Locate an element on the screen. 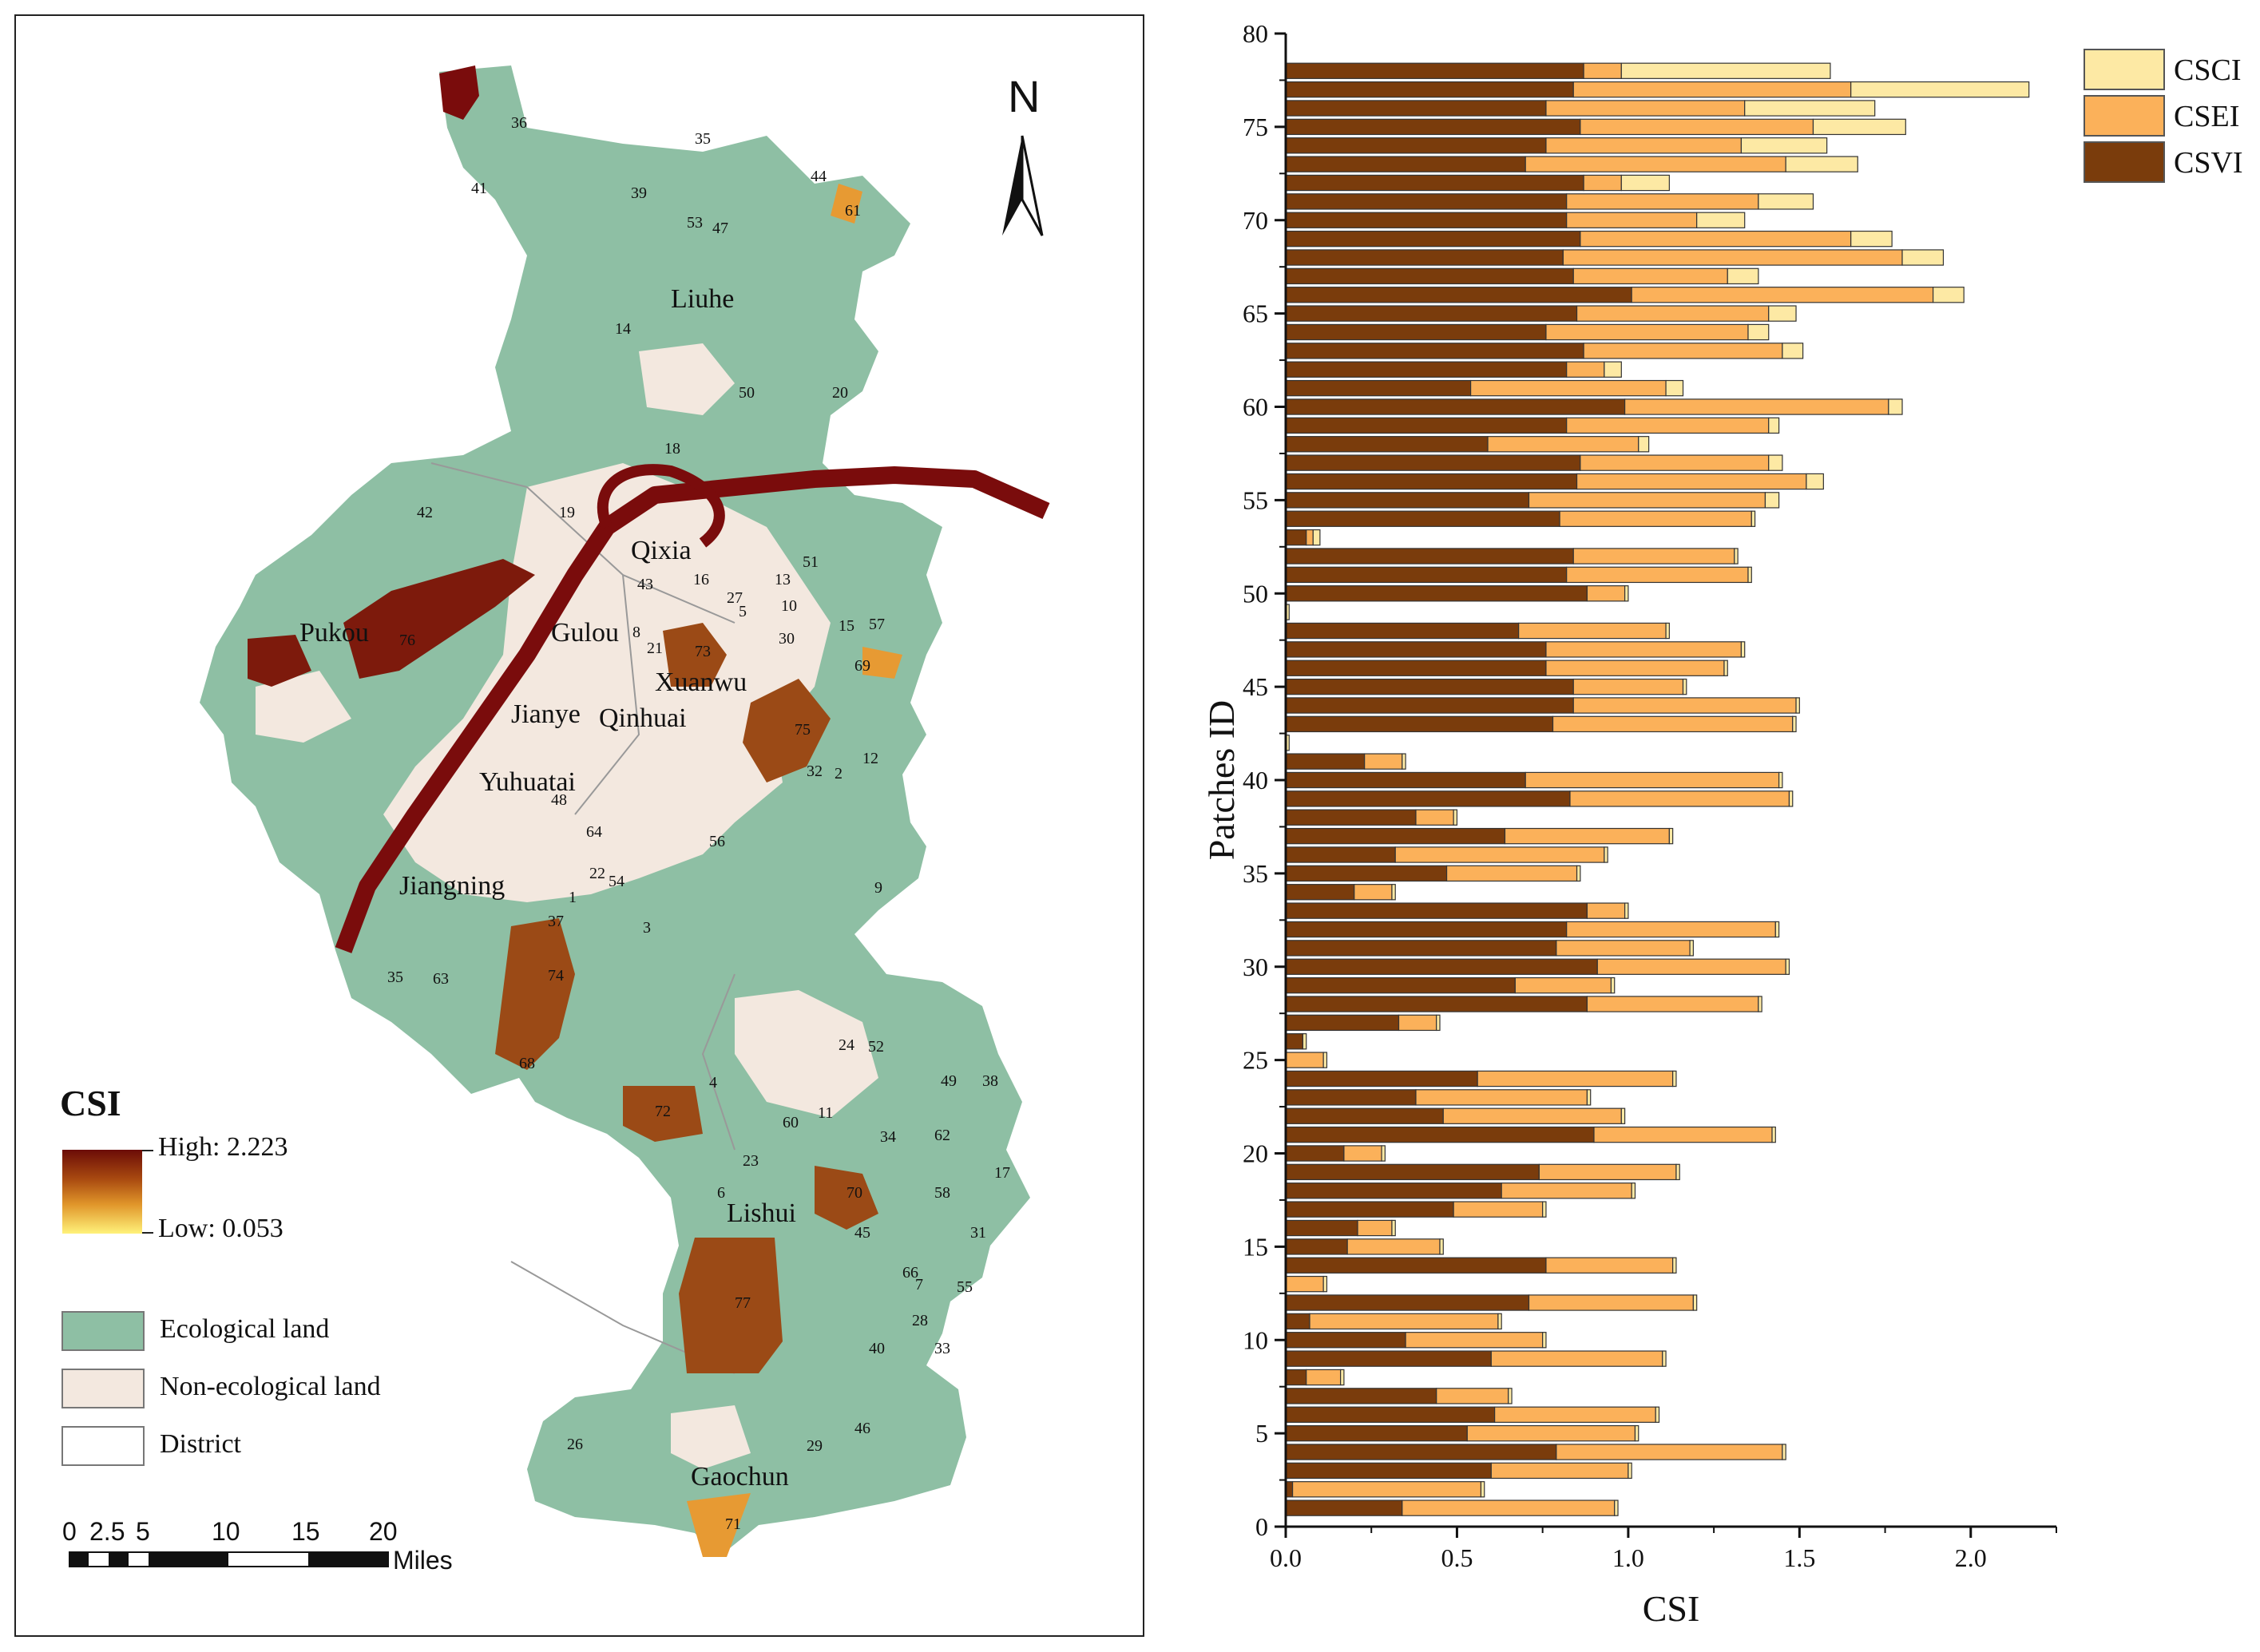 The height and width of the screenshot is (1652, 2260). non-ecological-land-patch is located at coordinates (687, 379).